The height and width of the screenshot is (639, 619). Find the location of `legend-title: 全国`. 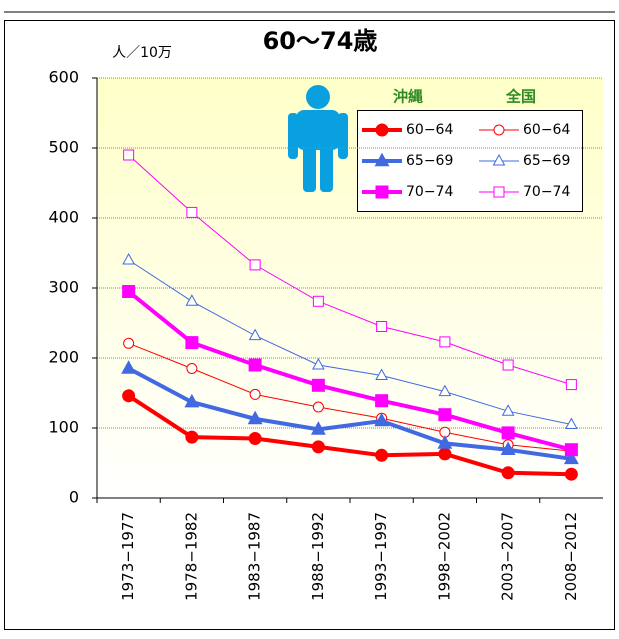

legend-title: 全国 is located at coordinates (520, 97).